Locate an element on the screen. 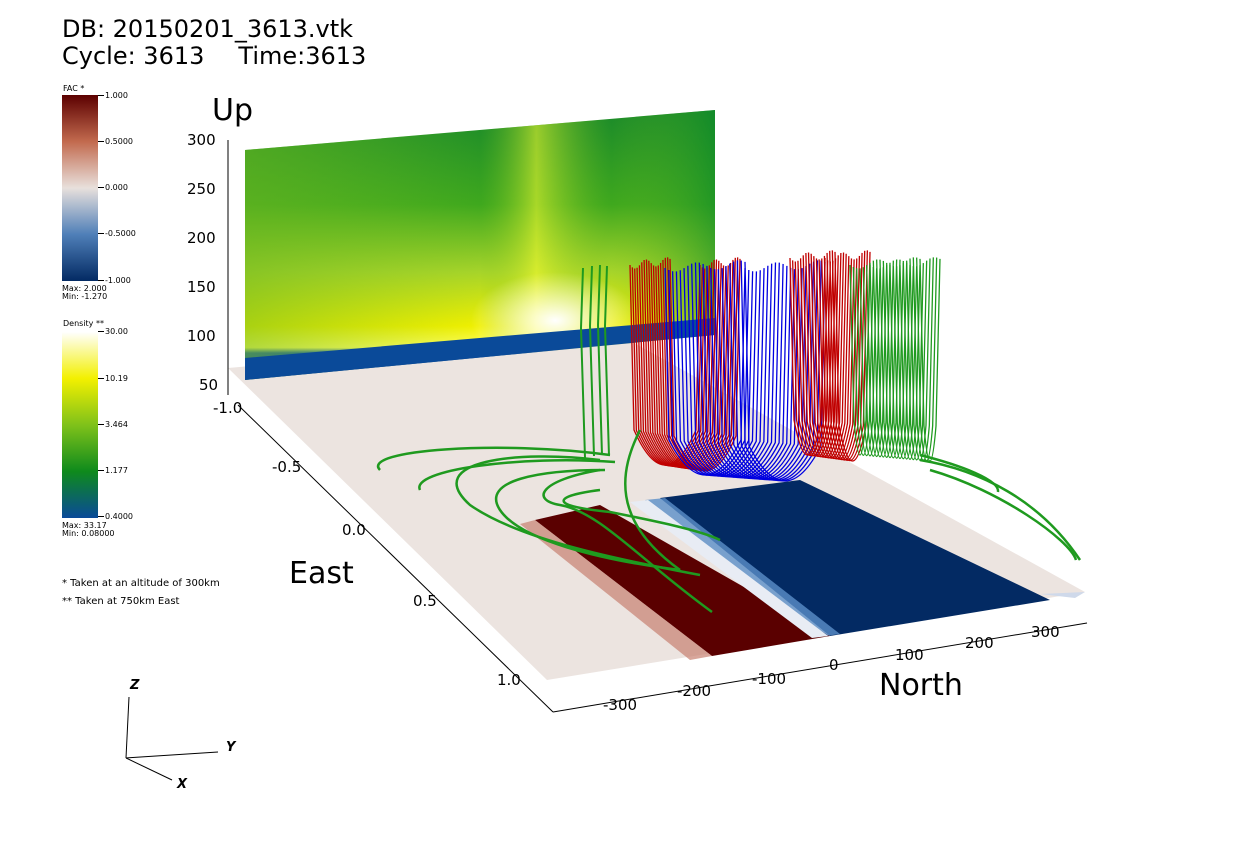 The width and height of the screenshot is (1255, 845). east-tick: -0.5 is located at coordinates (286, 467).